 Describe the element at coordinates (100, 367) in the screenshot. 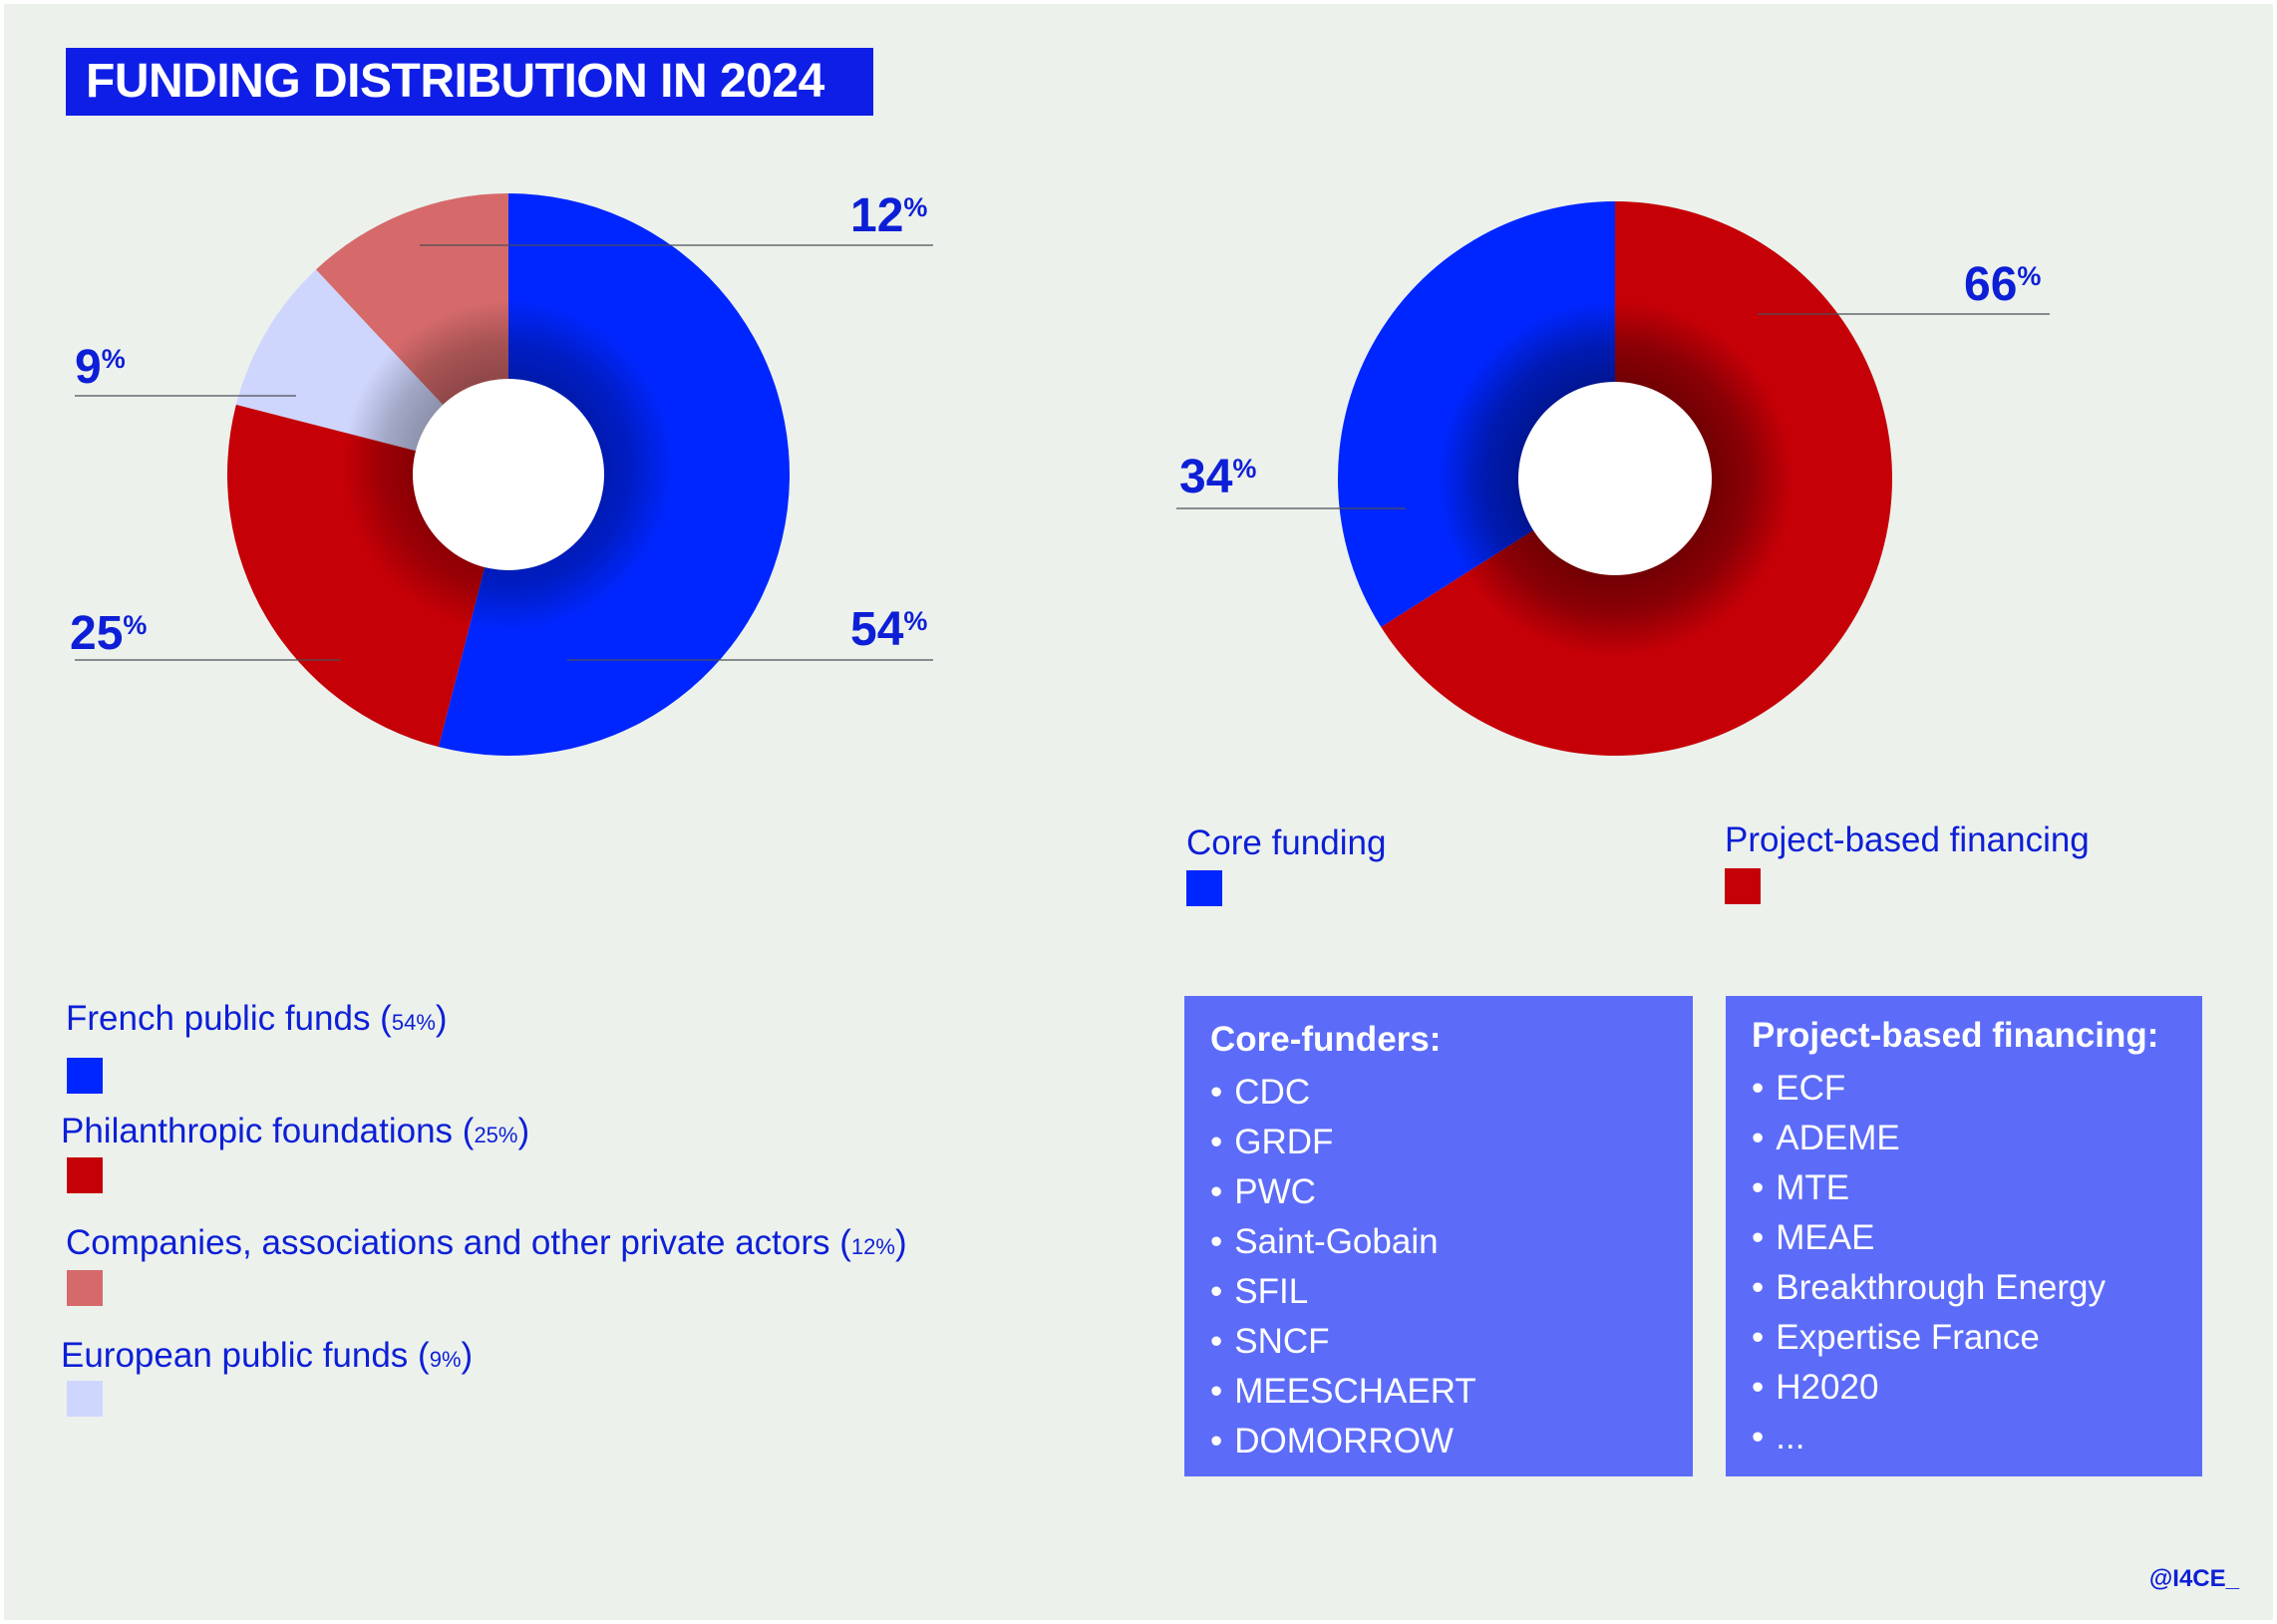

I see `data-label-european: 9%` at that location.